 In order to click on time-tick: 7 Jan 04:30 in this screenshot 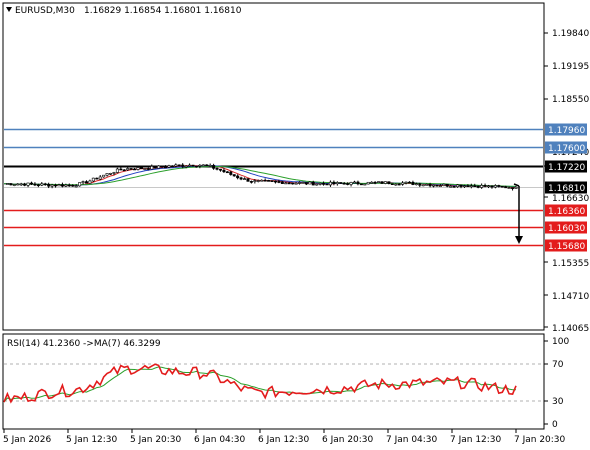, I will do `click(412, 440)`.